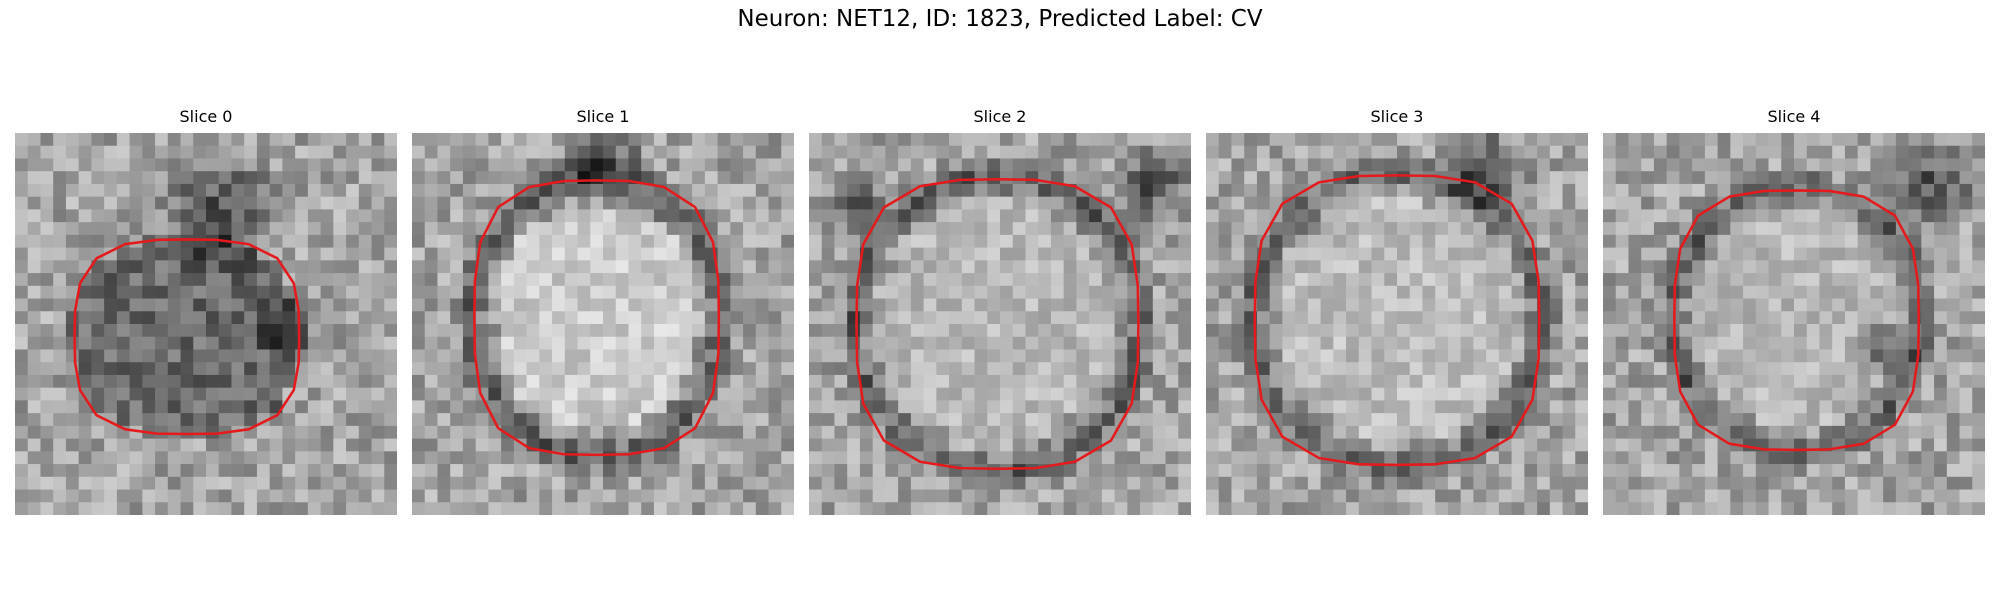 The width and height of the screenshot is (2000, 600). What do you see at coordinates (603, 116) in the screenshot?
I see `slice-title: Slice 1` at bounding box center [603, 116].